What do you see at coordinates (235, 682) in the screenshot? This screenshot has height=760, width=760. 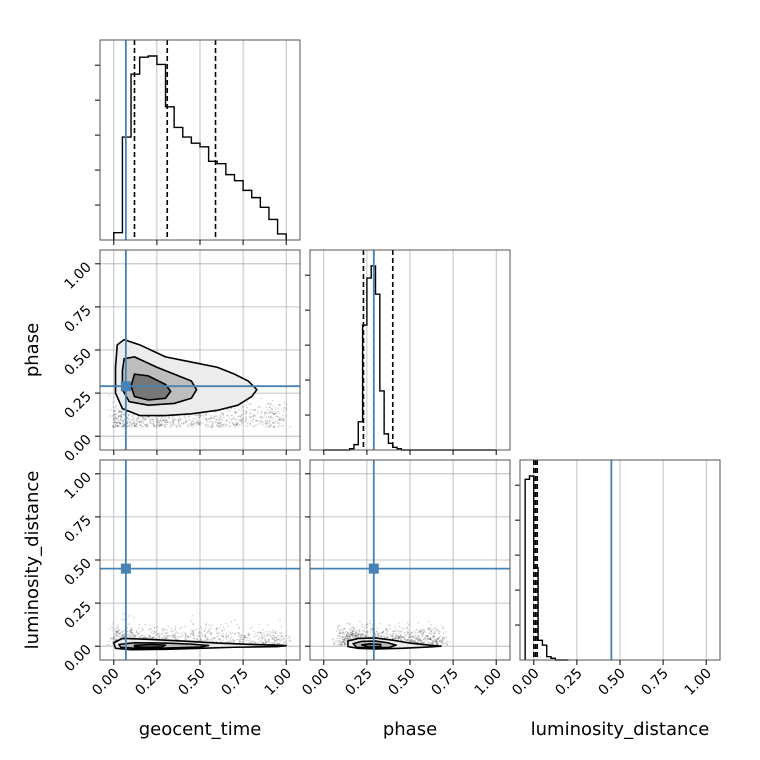 I see `x-tick-label: 0.75` at bounding box center [235, 682].